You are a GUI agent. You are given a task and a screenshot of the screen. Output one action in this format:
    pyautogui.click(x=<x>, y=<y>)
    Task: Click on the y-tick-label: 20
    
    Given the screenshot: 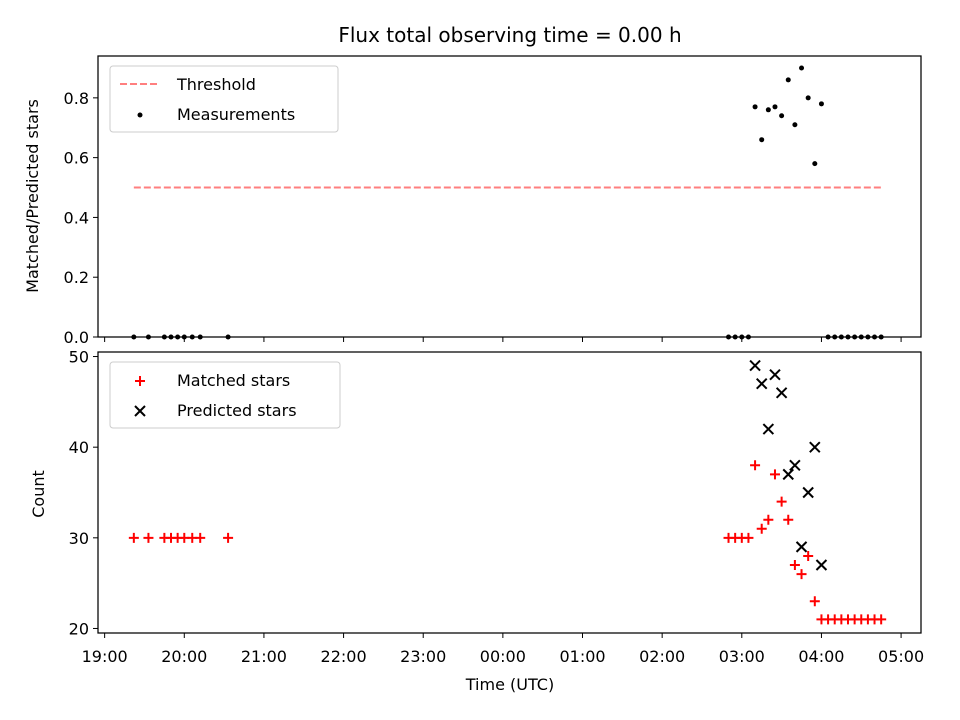 What is the action you would take?
    pyautogui.click(x=79, y=628)
    